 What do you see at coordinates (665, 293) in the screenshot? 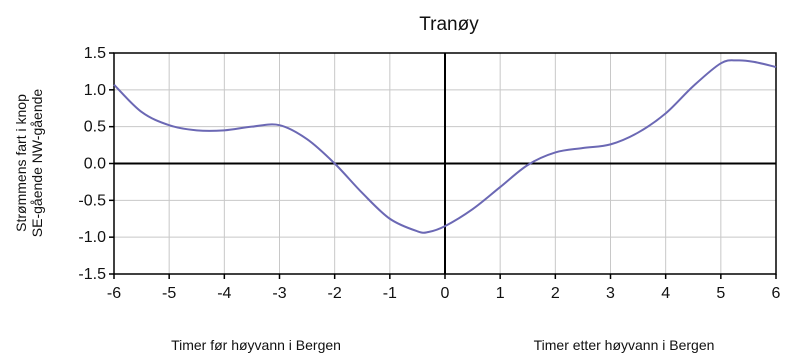
I see `x-tick-label: 4` at bounding box center [665, 293].